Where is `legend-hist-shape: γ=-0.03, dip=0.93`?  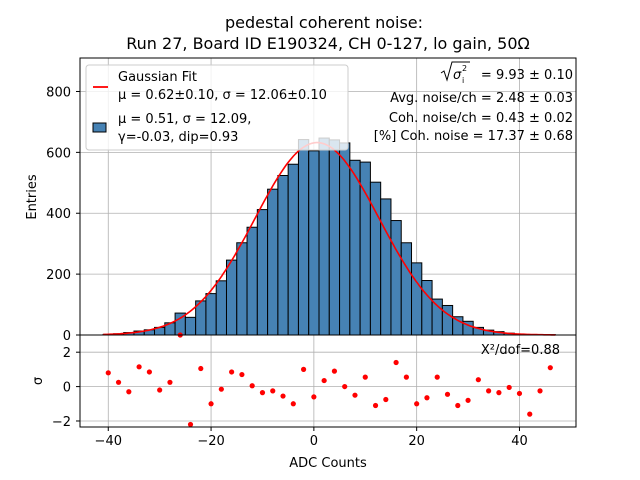 legend-hist-shape: γ=-0.03, dip=0.93 is located at coordinates (178, 137).